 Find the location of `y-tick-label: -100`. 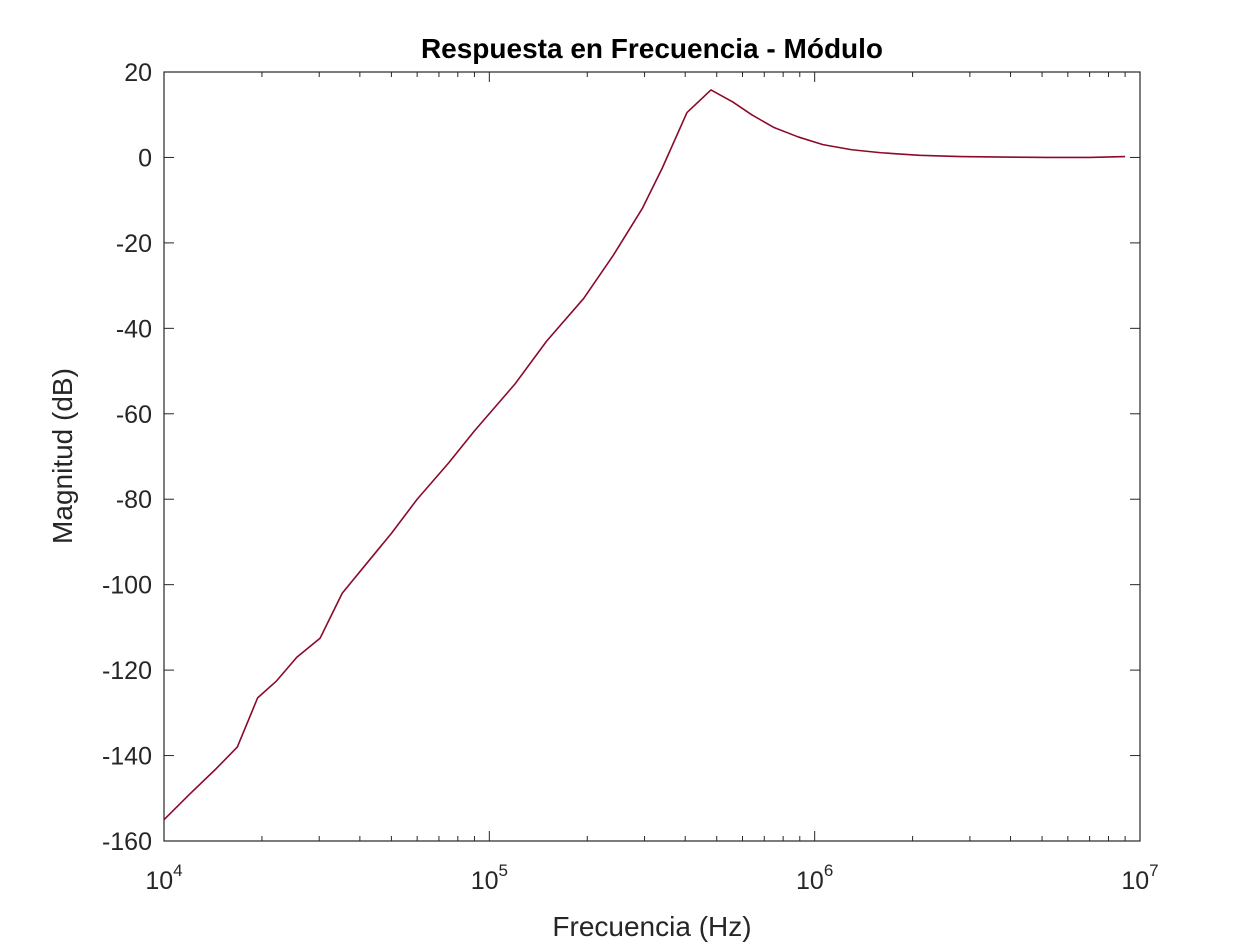

y-tick-label: -100 is located at coordinates (127, 586).